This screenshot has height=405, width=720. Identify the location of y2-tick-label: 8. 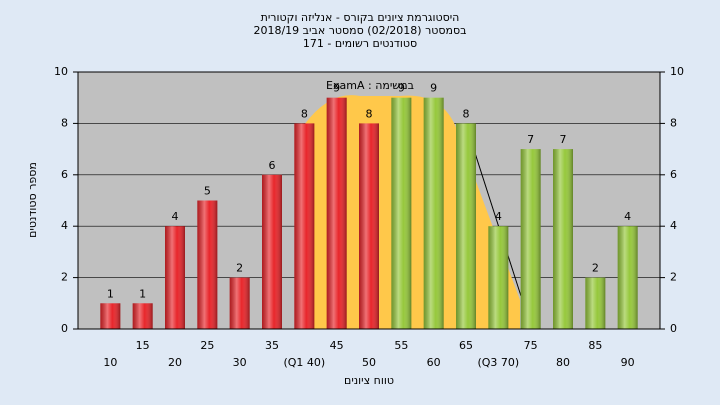
(673, 122).